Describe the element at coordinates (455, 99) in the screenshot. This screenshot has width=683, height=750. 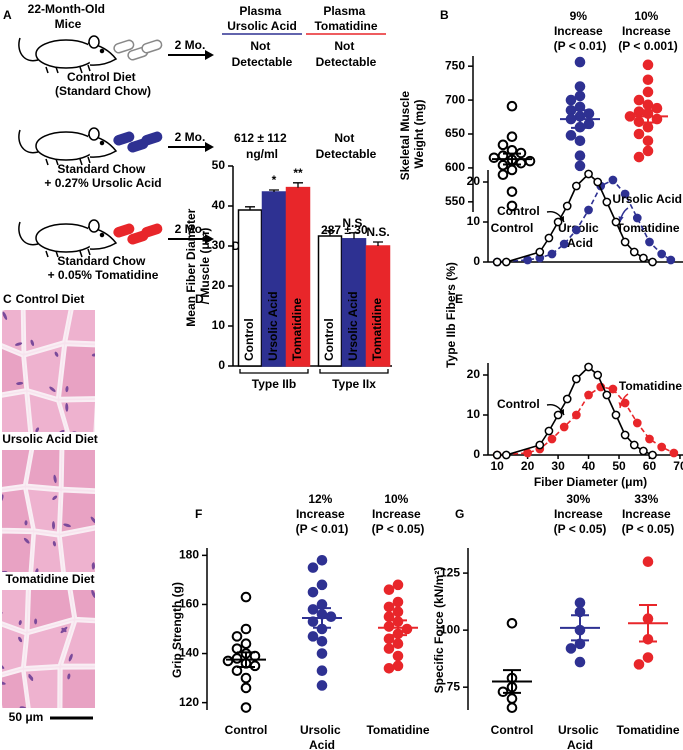
I see `y-tick-label: 700` at that location.